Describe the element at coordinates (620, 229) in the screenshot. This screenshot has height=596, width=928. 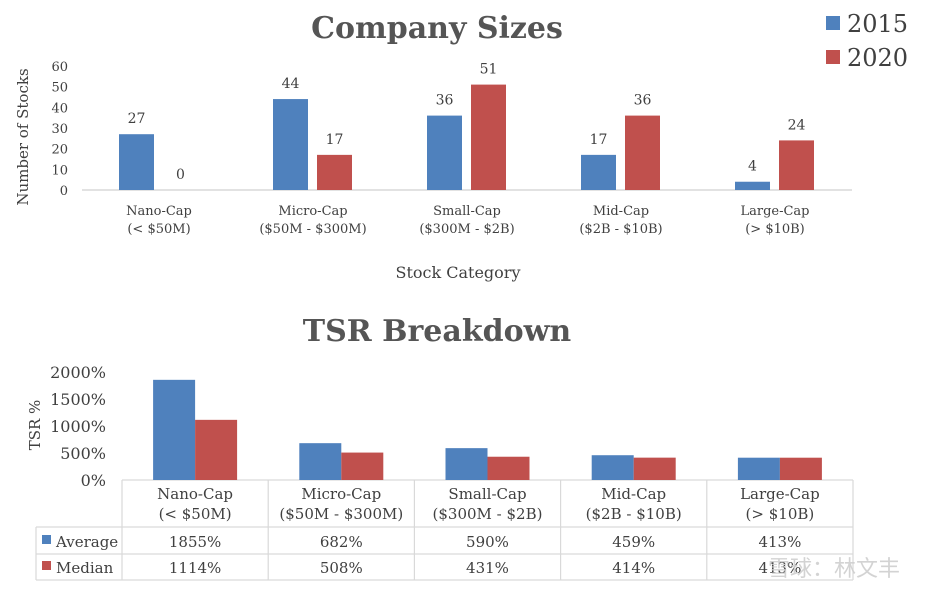
I see `chart1-category-label: ($2B - $10B)` at that location.